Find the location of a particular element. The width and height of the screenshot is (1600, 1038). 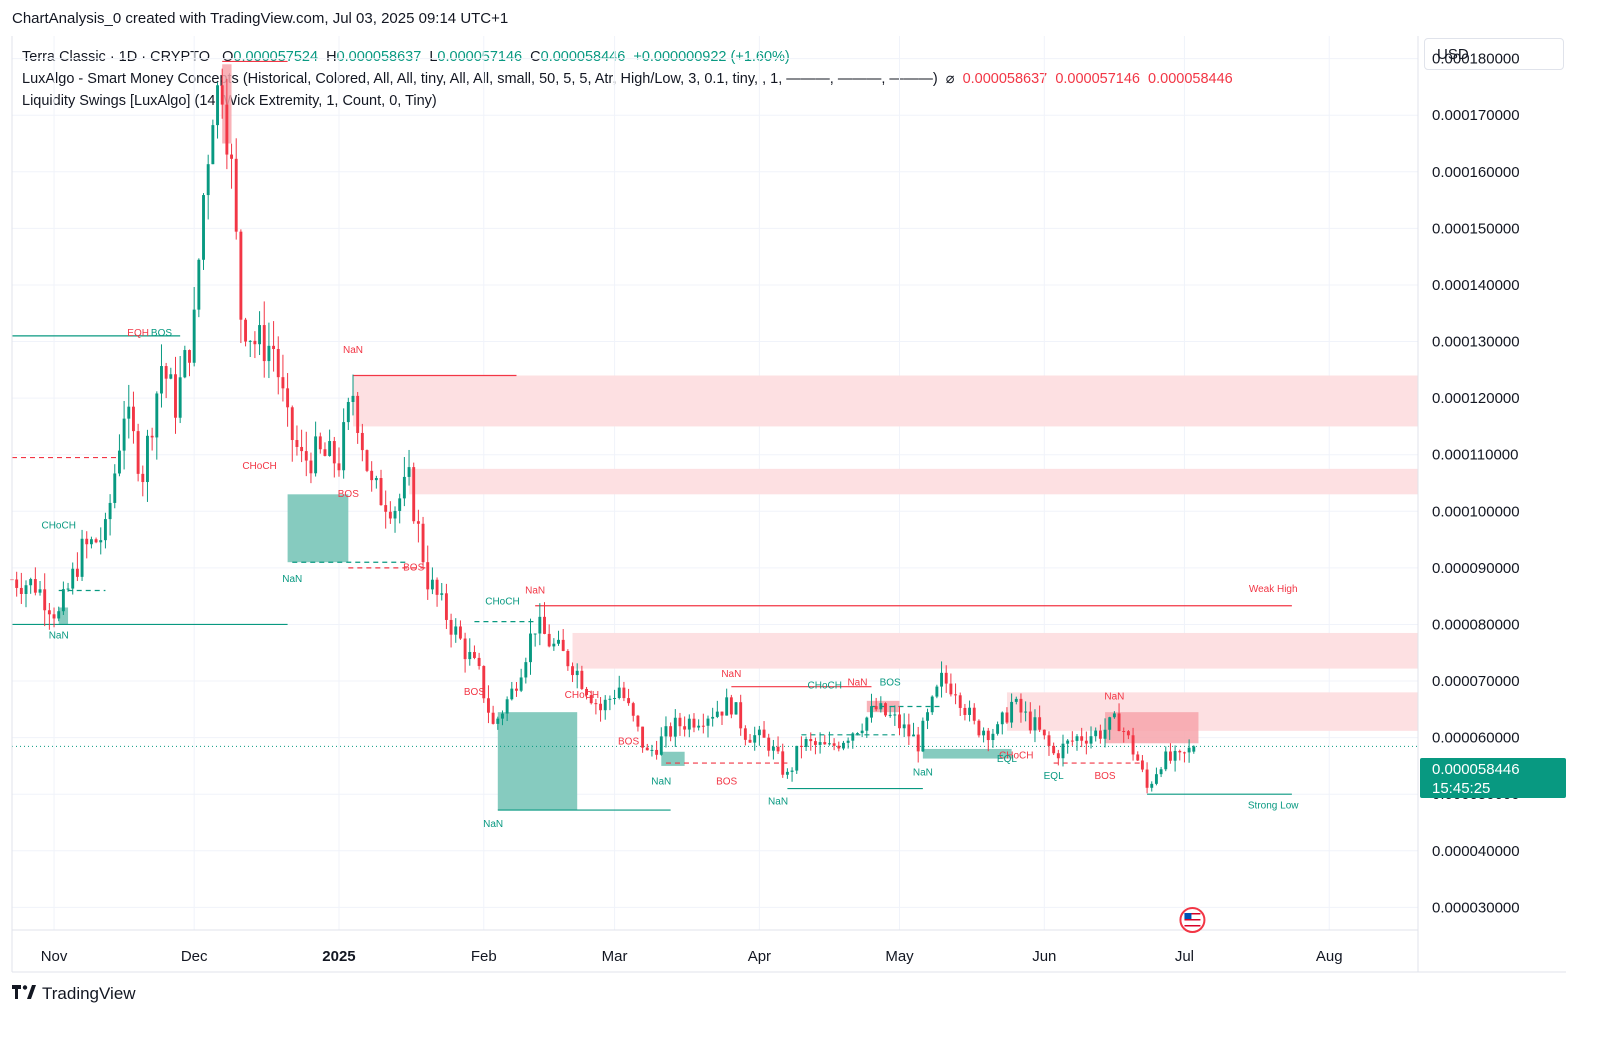

order-block-supply is located at coordinates (1212, 711).